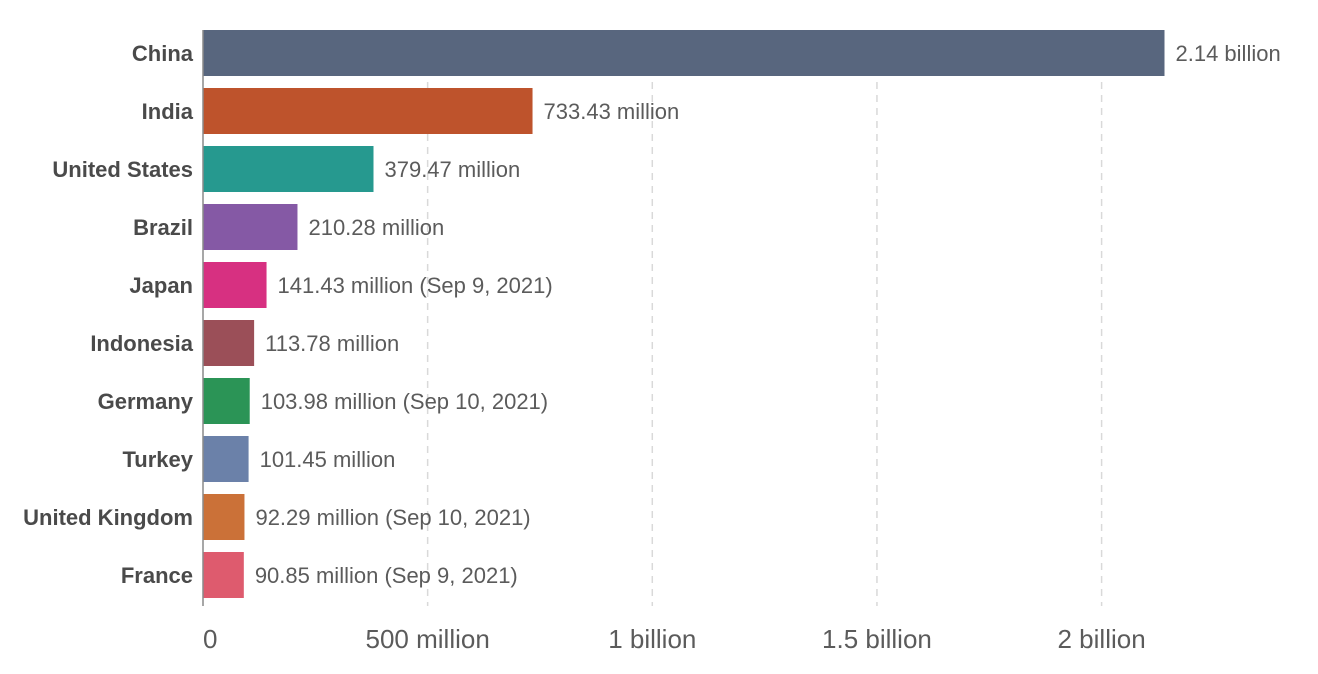 The width and height of the screenshot is (1318, 674). I want to click on category-label-united-kingdom: United Kingdom, so click(108, 517).